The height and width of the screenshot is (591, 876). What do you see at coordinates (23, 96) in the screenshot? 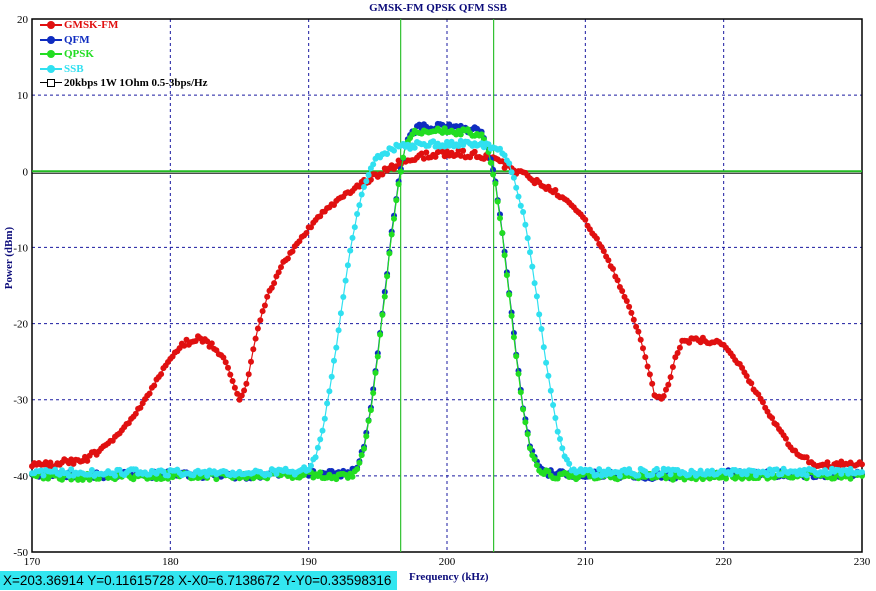
I see `y-tick-label: 10` at bounding box center [23, 96].